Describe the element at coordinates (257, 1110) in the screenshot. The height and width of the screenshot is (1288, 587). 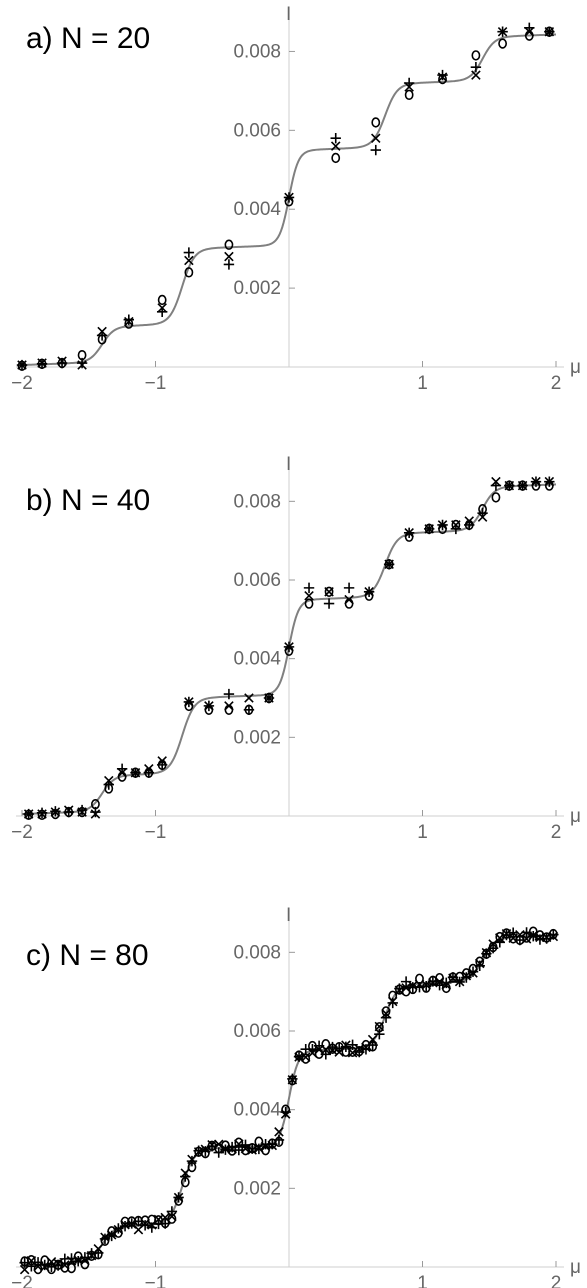
I see `y-tick-label: 0.004` at that location.